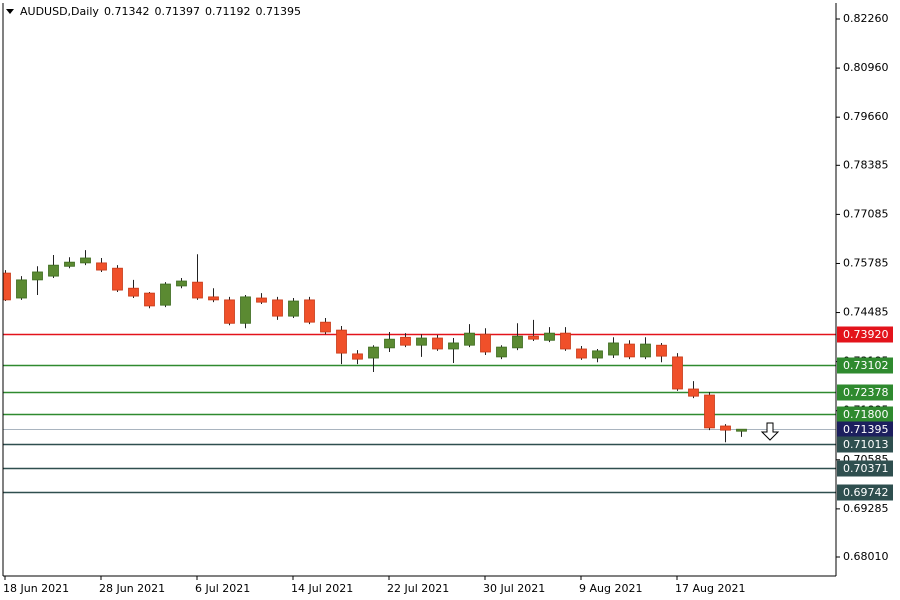  Describe the element at coordinates (514, 588) in the screenshot. I see `x-tick-label: 30 Jul 2021` at that location.